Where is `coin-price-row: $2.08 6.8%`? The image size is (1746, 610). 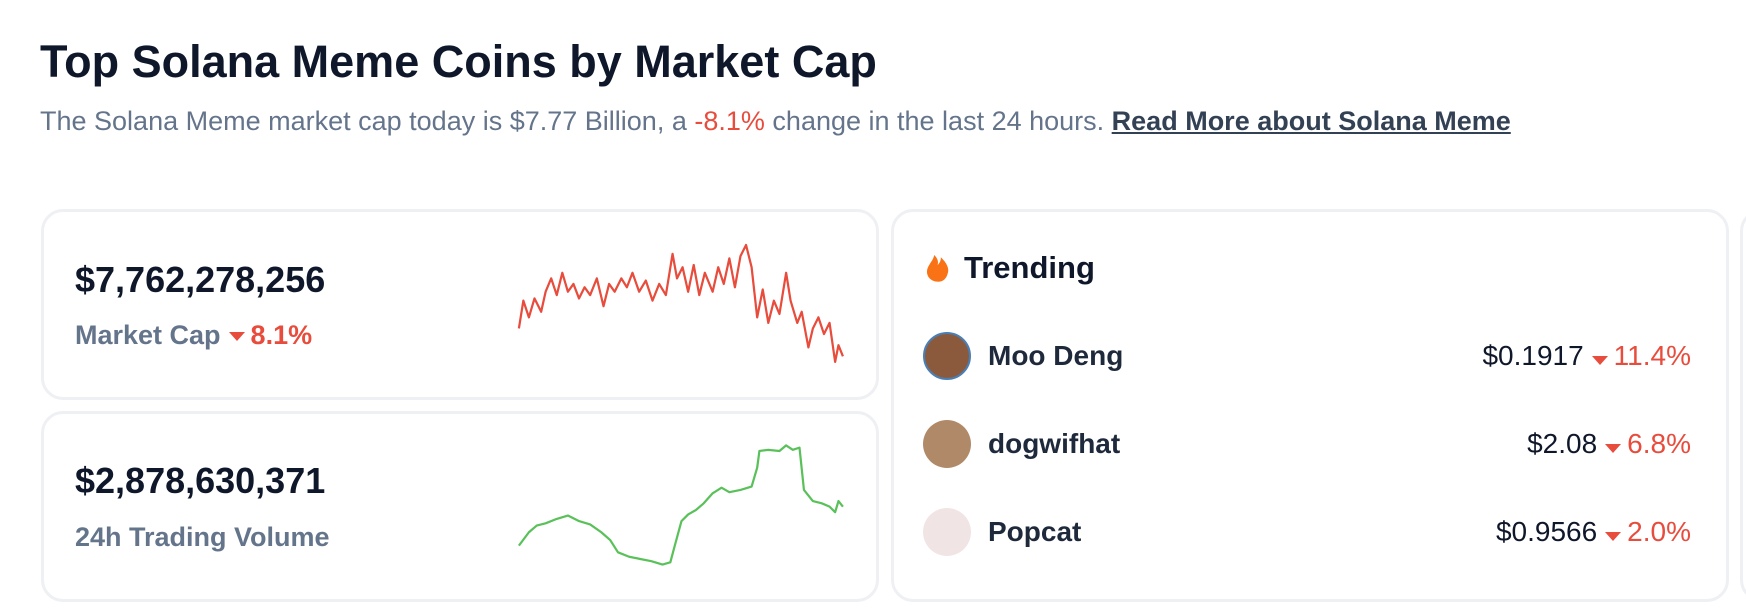 coin-price-row: $2.08 6.8% is located at coordinates (1609, 444).